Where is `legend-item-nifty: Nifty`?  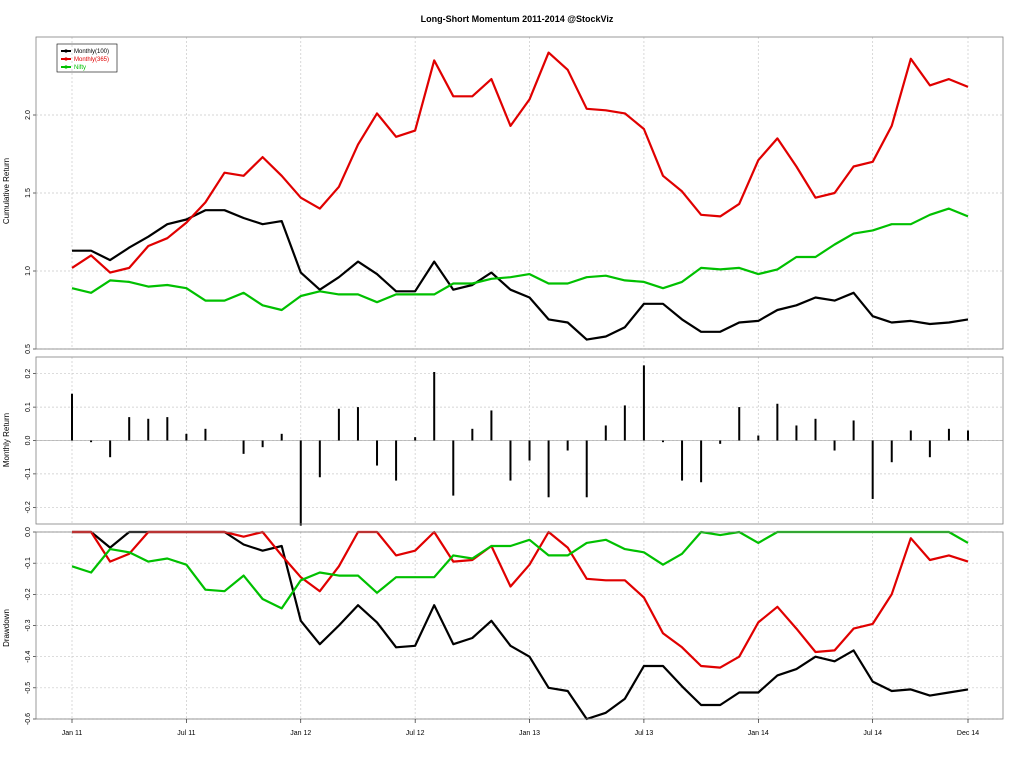 legend-item-nifty: Nifty is located at coordinates (80, 68).